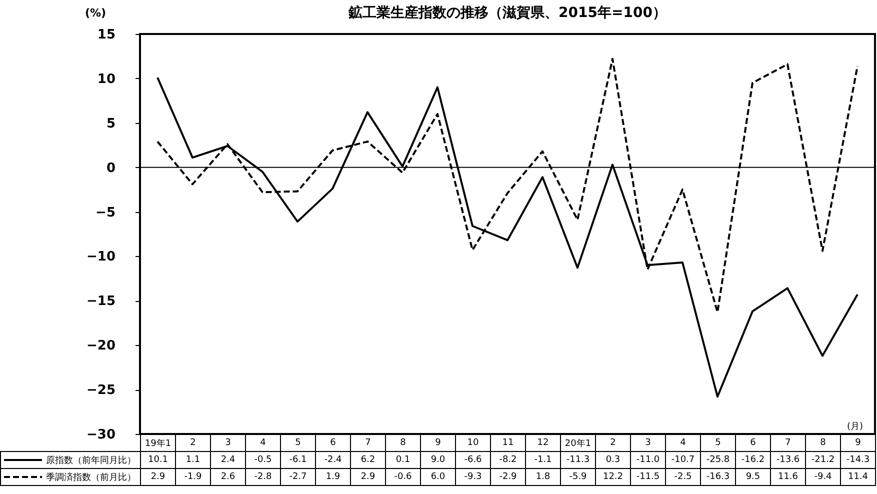 Image resolution: width=877 pixels, height=494 pixels. I want to click on data-label: -13.6, so click(788, 460).